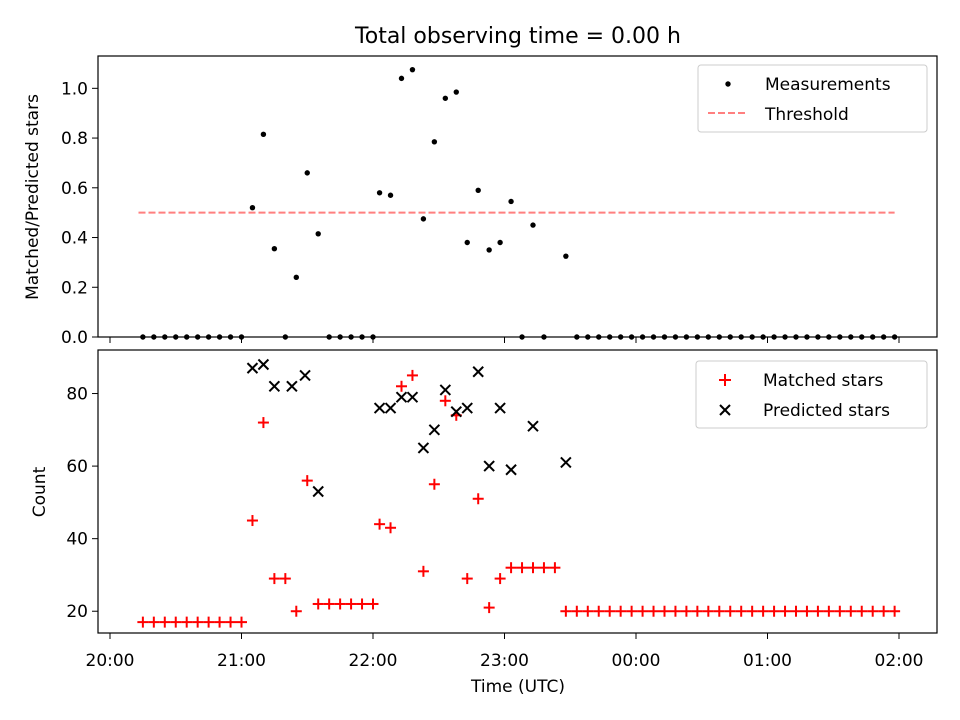 The image size is (960, 720). I want to click on matched-stars-legend-marker, so click(725, 380).